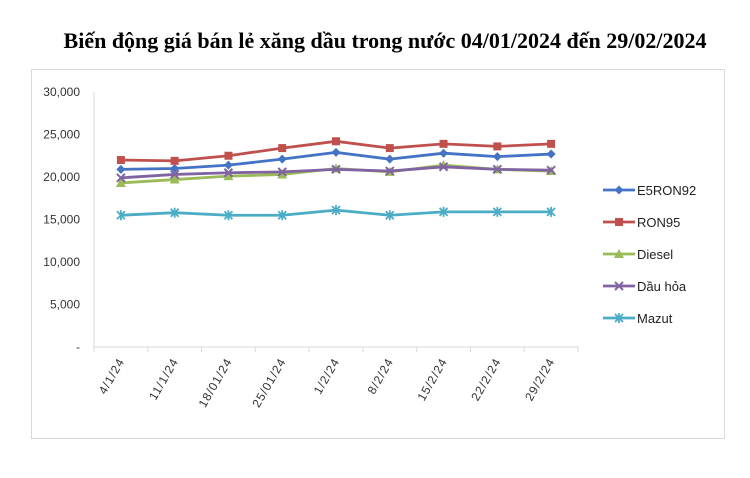 This screenshot has width=750, height=478. What do you see at coordinates (163, 379) in the screenshot?
I see `x-tick-label: 11/1/24` at bounding box center [163, 379].